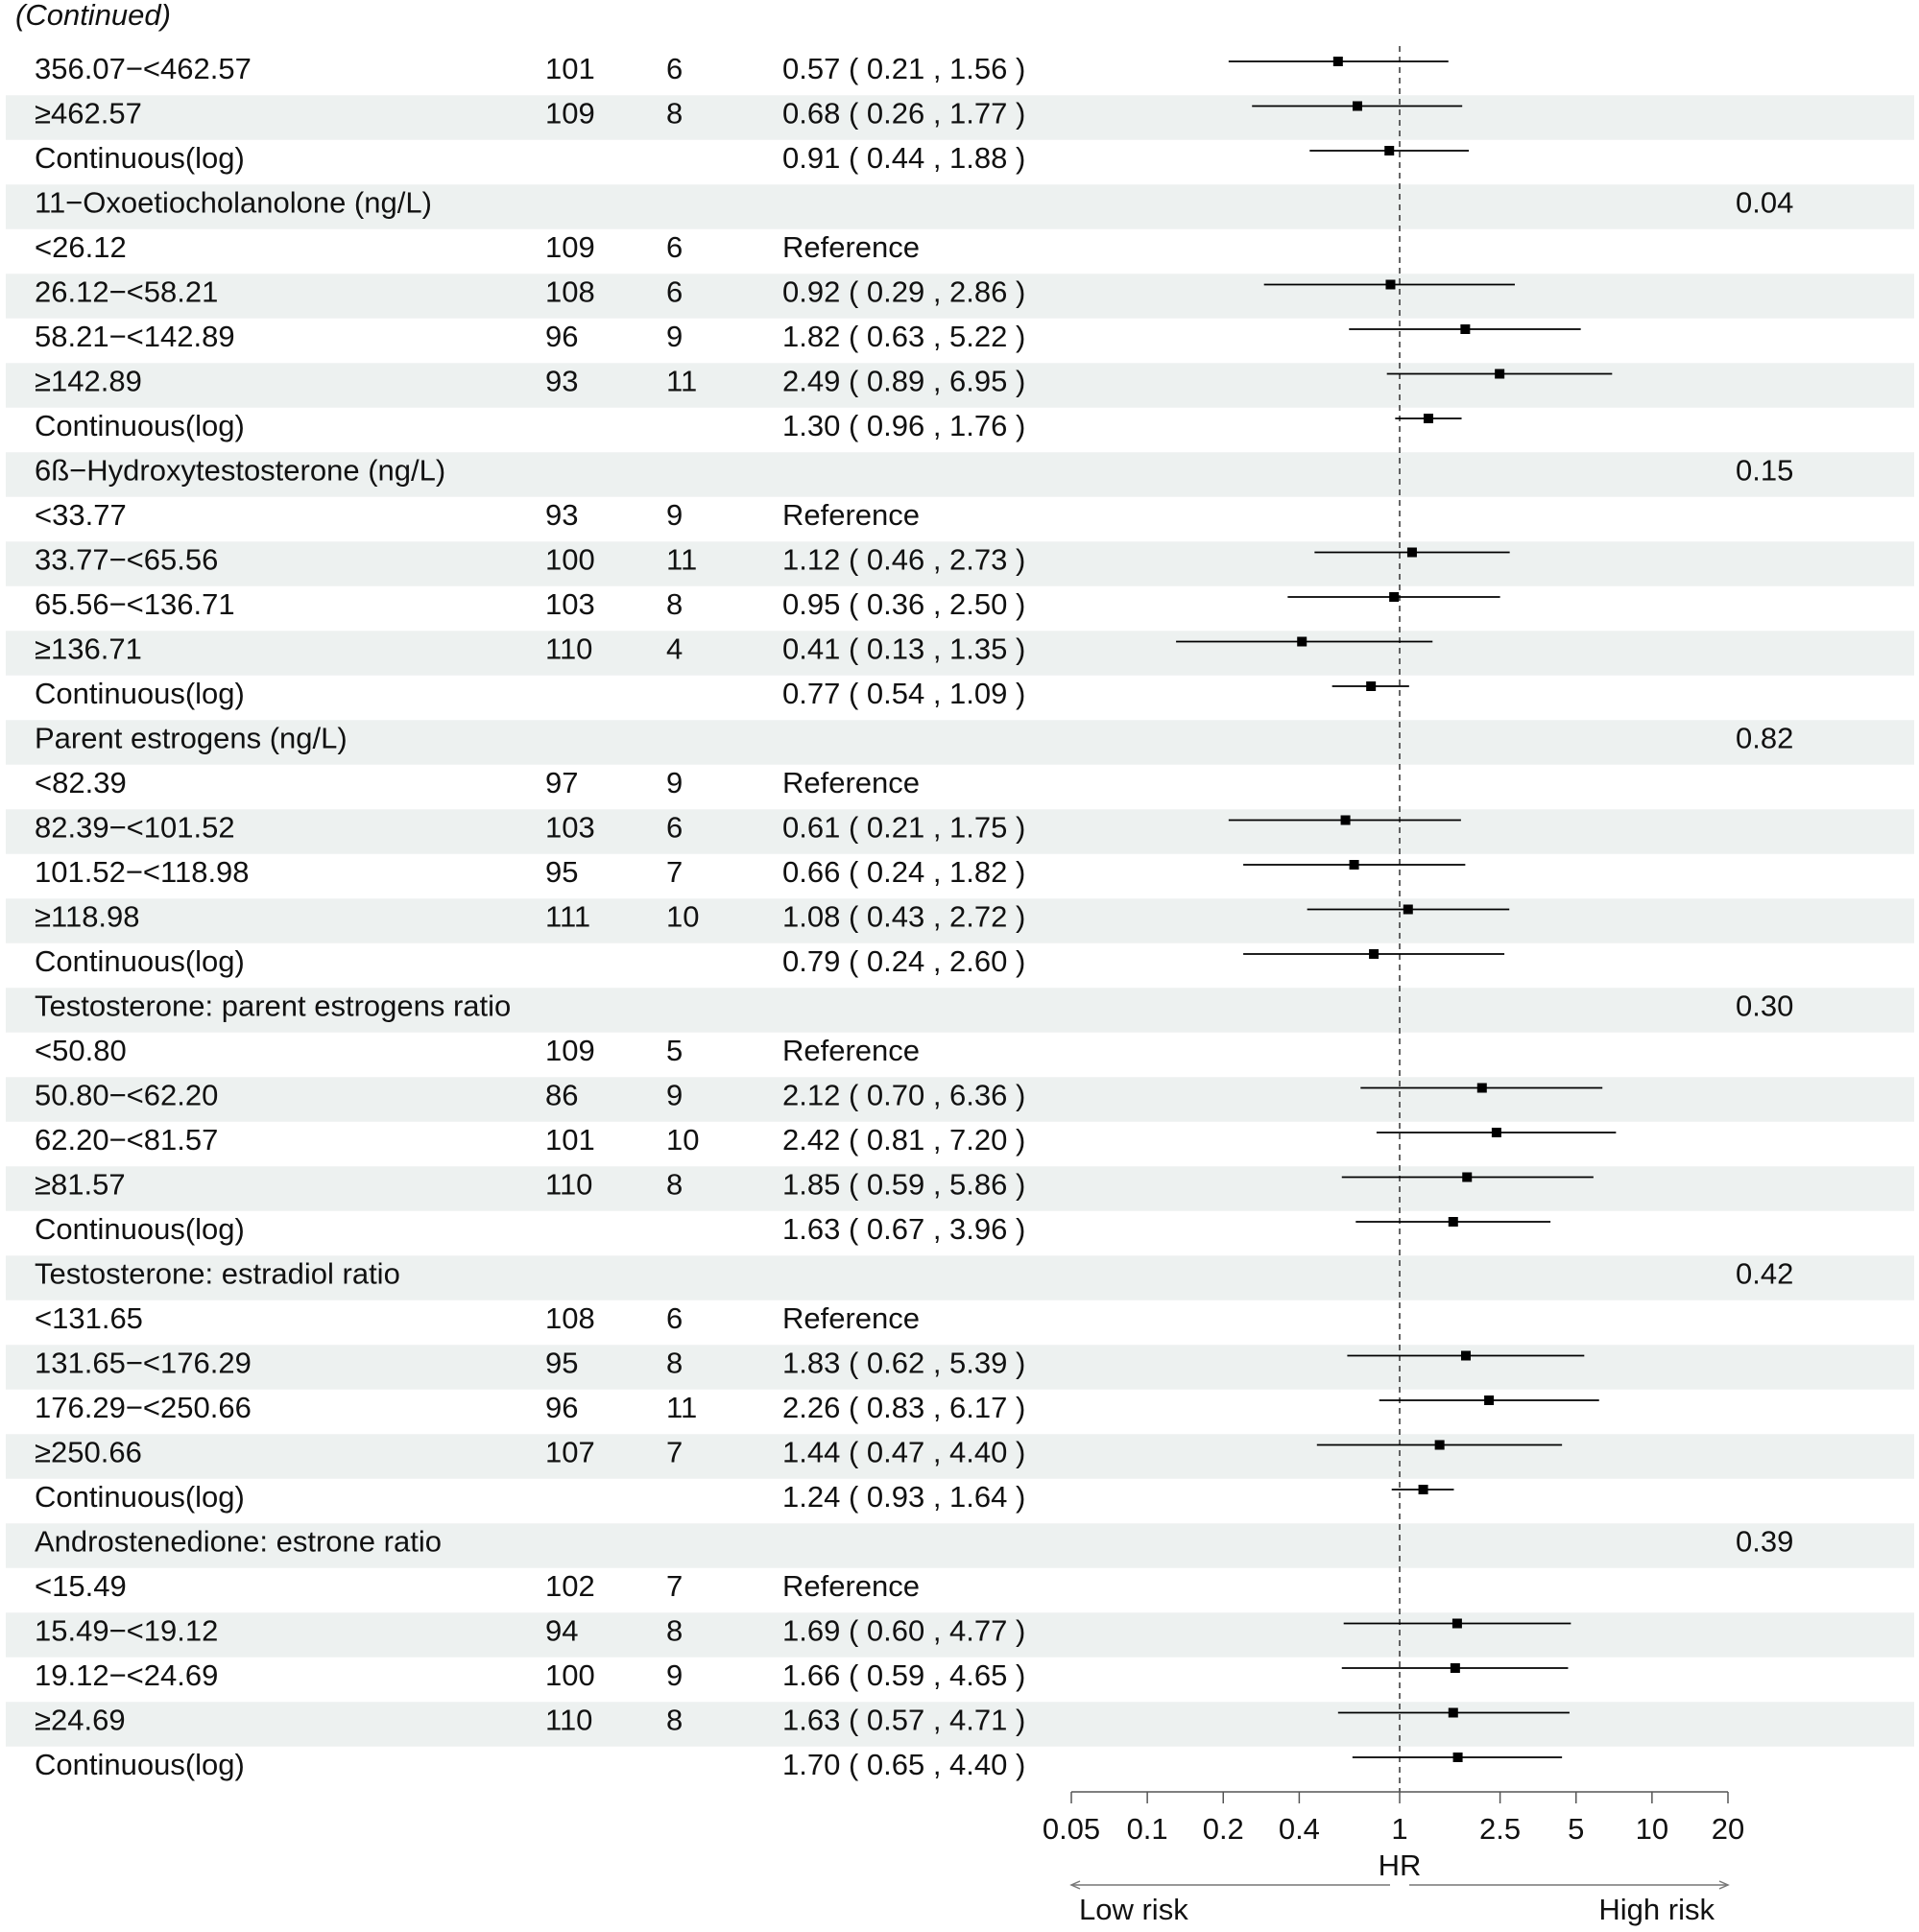 This screenshot has width=1919, height=1932. What do you see at coordinates (682, 1140) in the screenshot?
I see `cases-cell: 10` at bounding box center [682, 1140].